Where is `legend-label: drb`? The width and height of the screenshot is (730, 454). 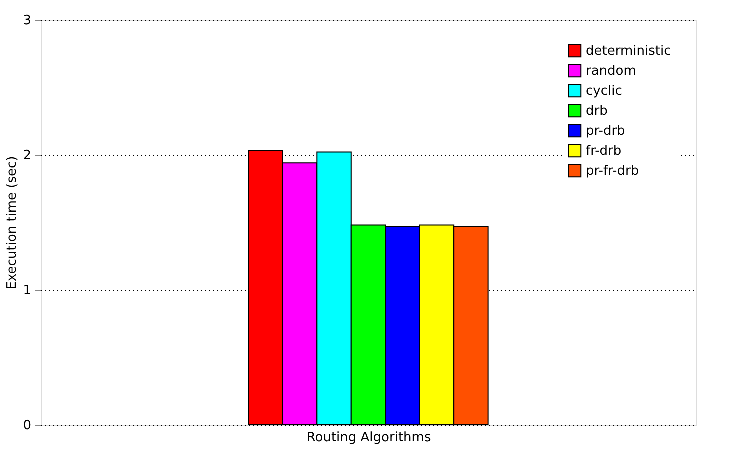 legend-label: drb is located at coordinates (597, 111).